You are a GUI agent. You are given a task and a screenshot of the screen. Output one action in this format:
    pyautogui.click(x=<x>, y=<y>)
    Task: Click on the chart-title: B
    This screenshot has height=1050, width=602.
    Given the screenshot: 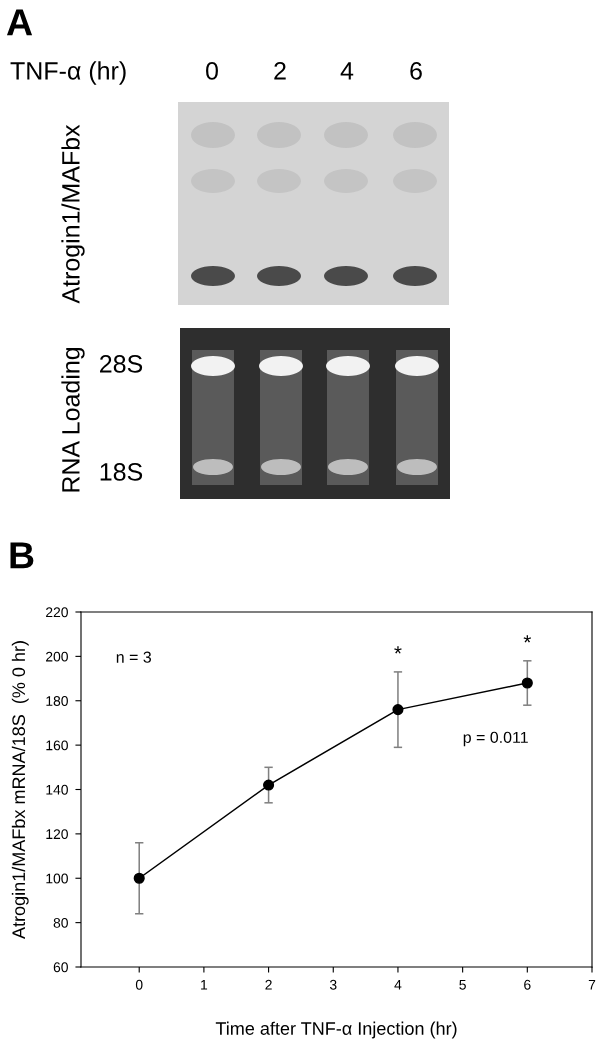 What is the action you would take?
    pyautogui.click(x=22, y=555)
    